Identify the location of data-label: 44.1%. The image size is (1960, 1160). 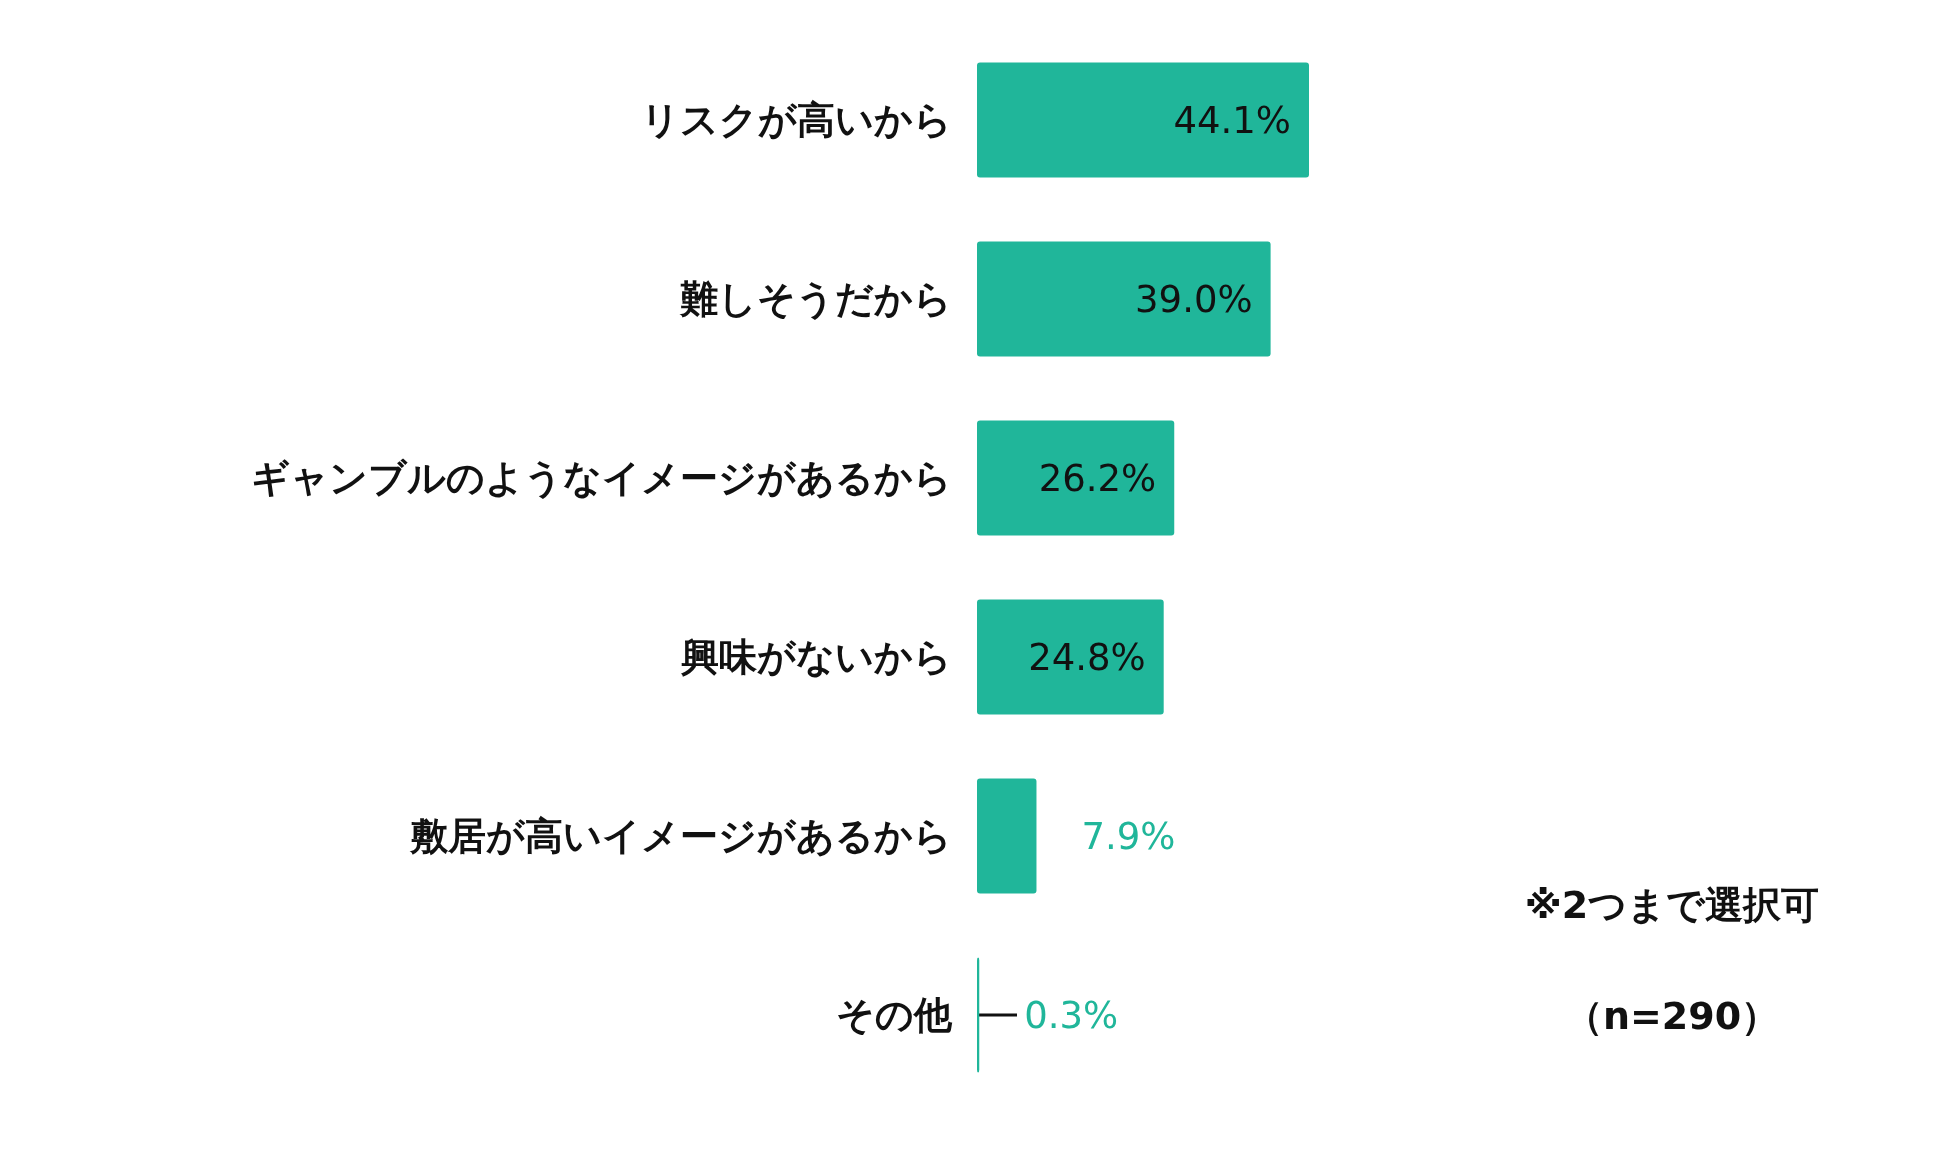
(1232, 120).